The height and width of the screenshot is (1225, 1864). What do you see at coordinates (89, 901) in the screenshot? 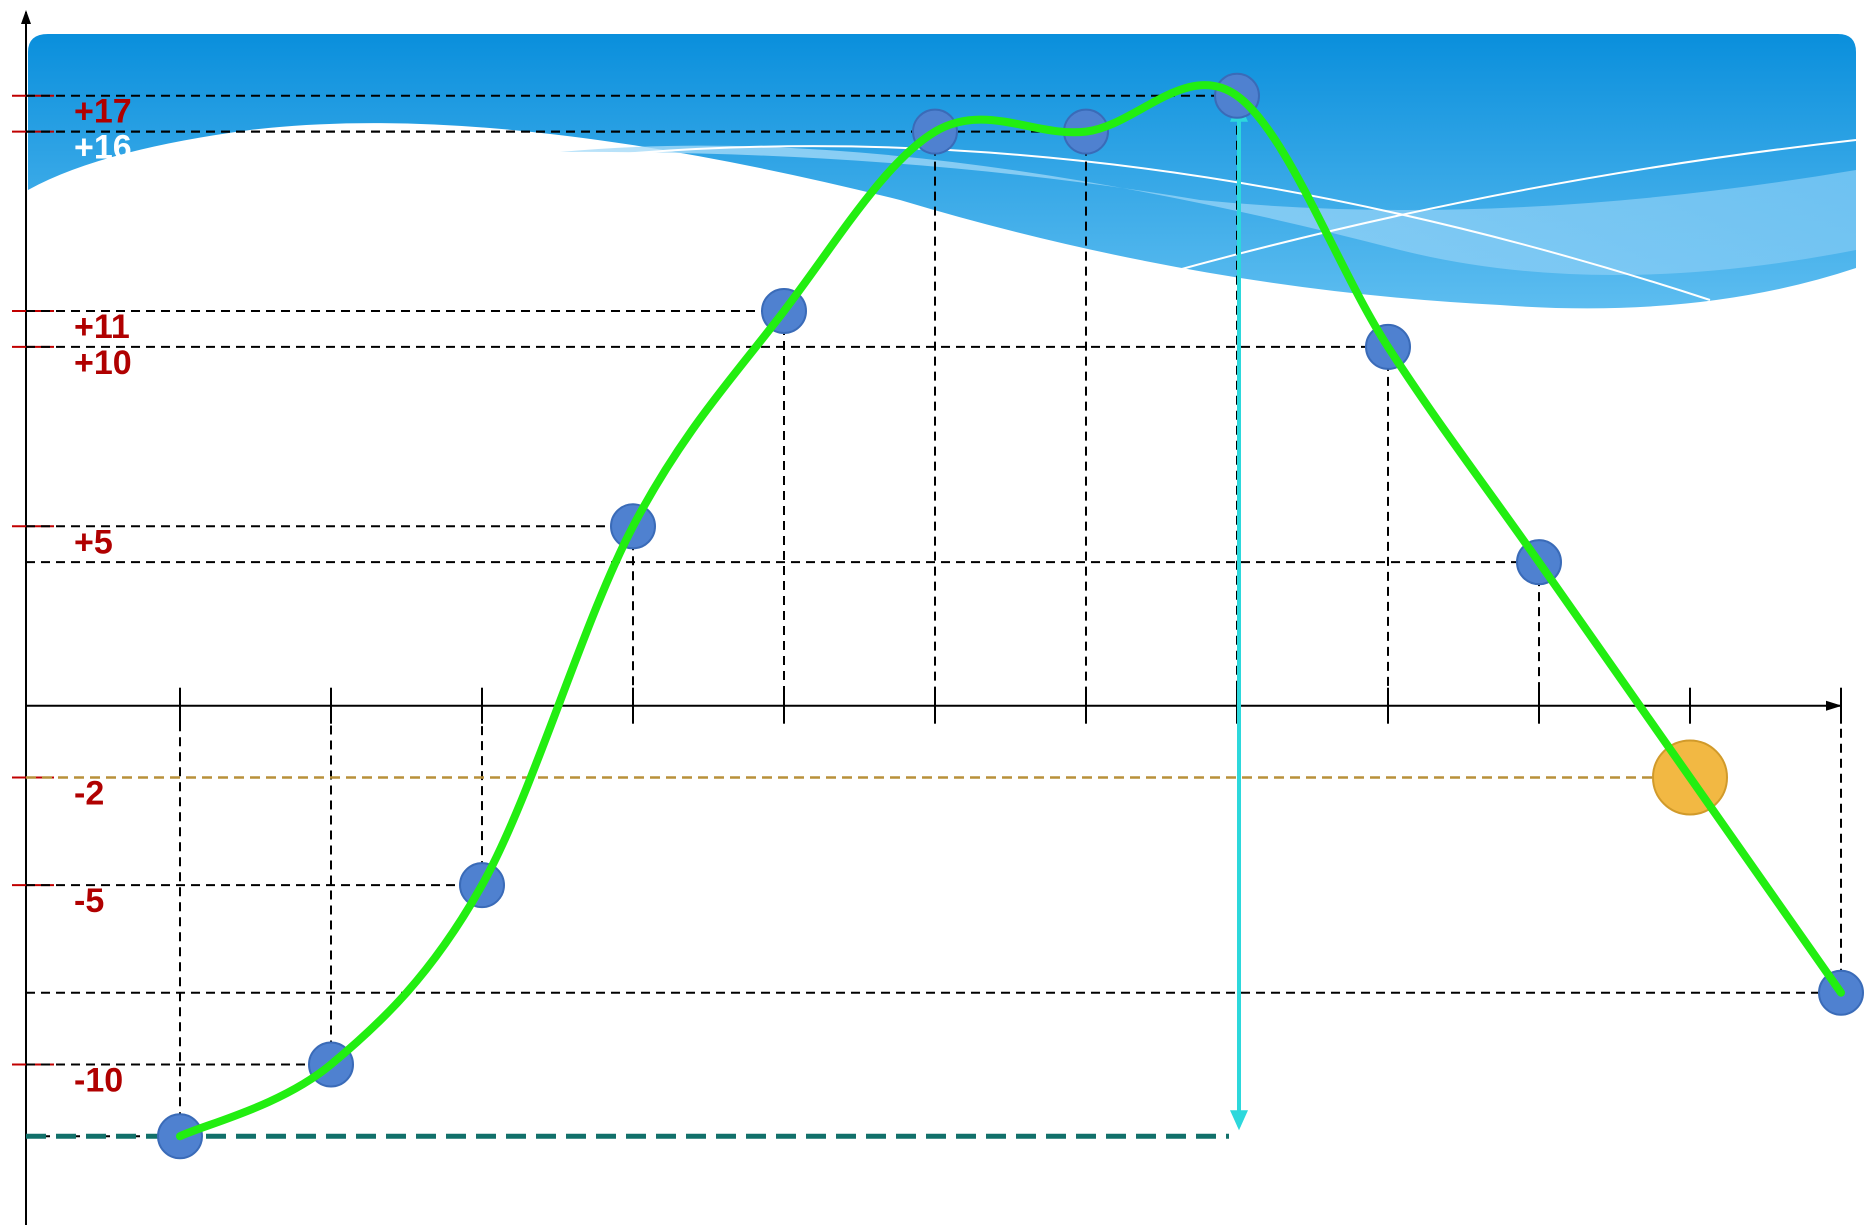
I see `y-tick-label: -5` at bounding box center [89, 901].